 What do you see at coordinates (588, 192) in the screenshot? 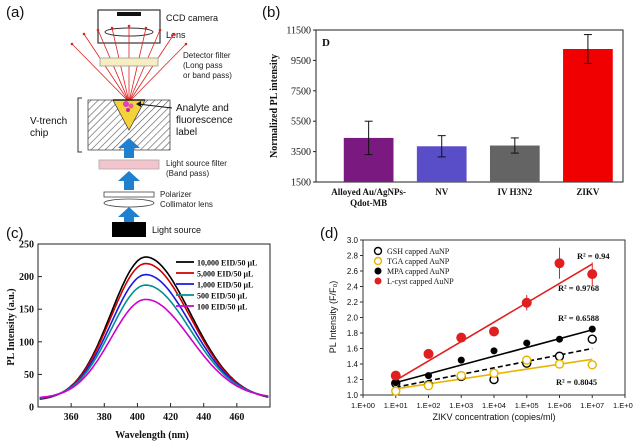
I see `bar-category-label-3-0: ZIKV` at bounding box center [588, 192].